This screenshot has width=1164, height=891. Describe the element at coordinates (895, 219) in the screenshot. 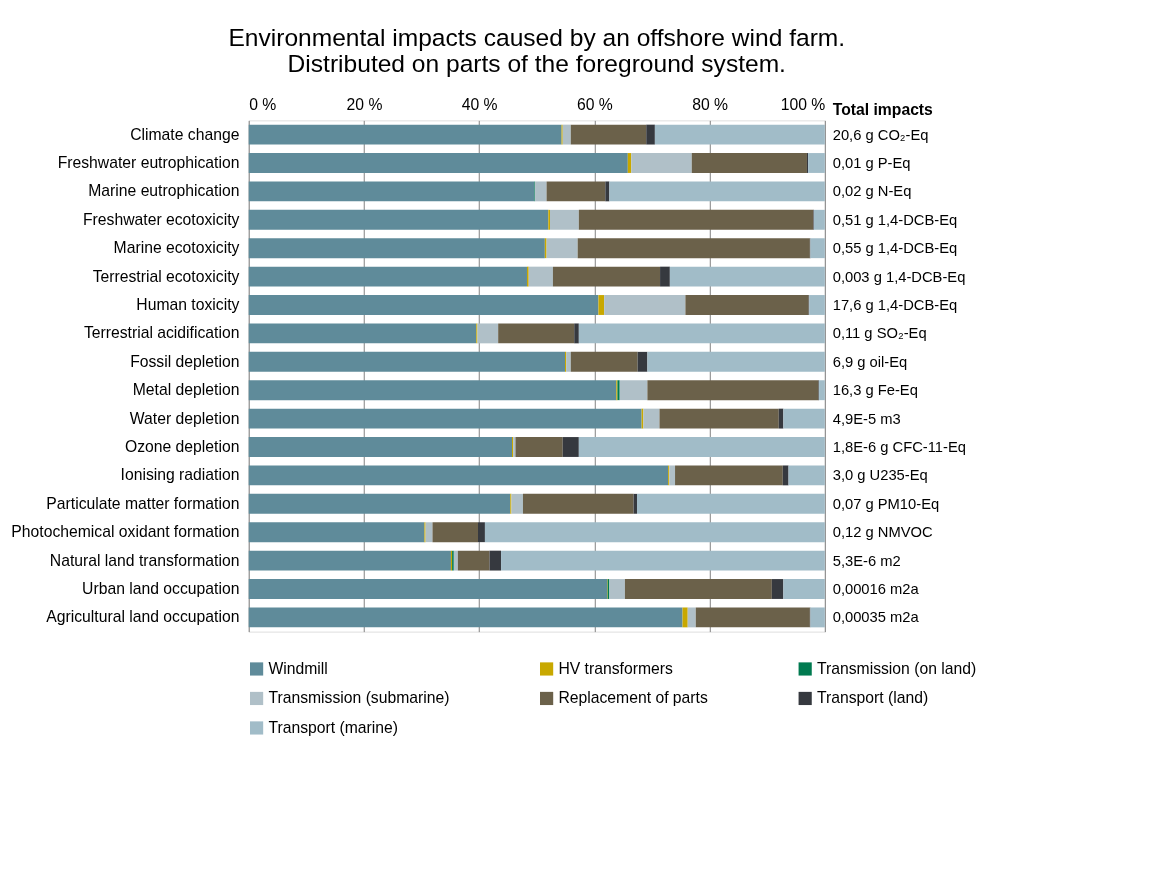

I see `text: 0,51 g 1,4-DCB-Eq` at that location.